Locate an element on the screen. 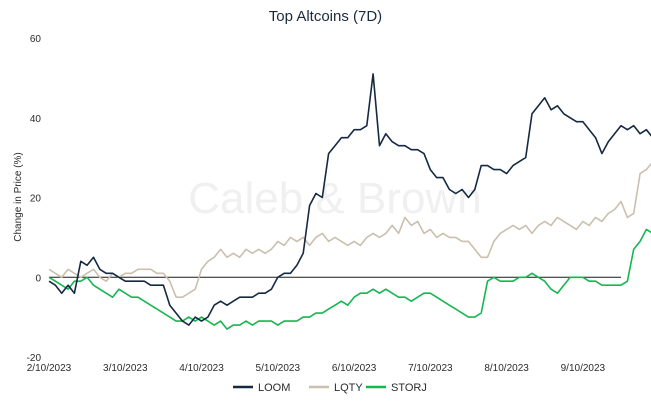 Image resolution: width=651 pixels, height=401 pixels. chart-title: Top Altcoins (7D) is located at coordinates (325, 16).